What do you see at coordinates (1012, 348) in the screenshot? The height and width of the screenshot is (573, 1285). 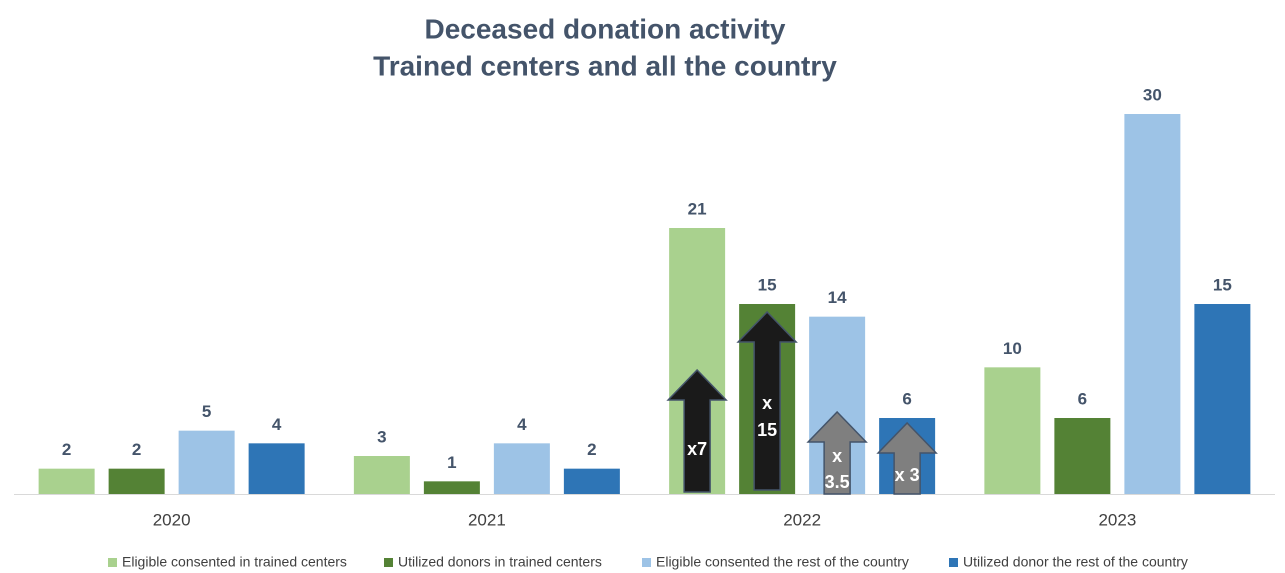 I see `data-label: 10` at bounding box center [1012, 348].